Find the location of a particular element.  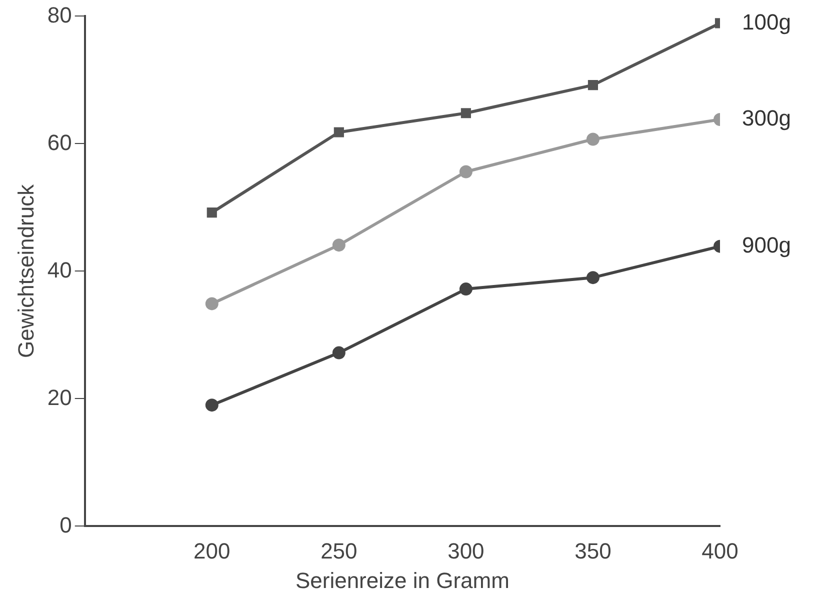

x-tick-label: 350 is located at coordinates (593, 551).